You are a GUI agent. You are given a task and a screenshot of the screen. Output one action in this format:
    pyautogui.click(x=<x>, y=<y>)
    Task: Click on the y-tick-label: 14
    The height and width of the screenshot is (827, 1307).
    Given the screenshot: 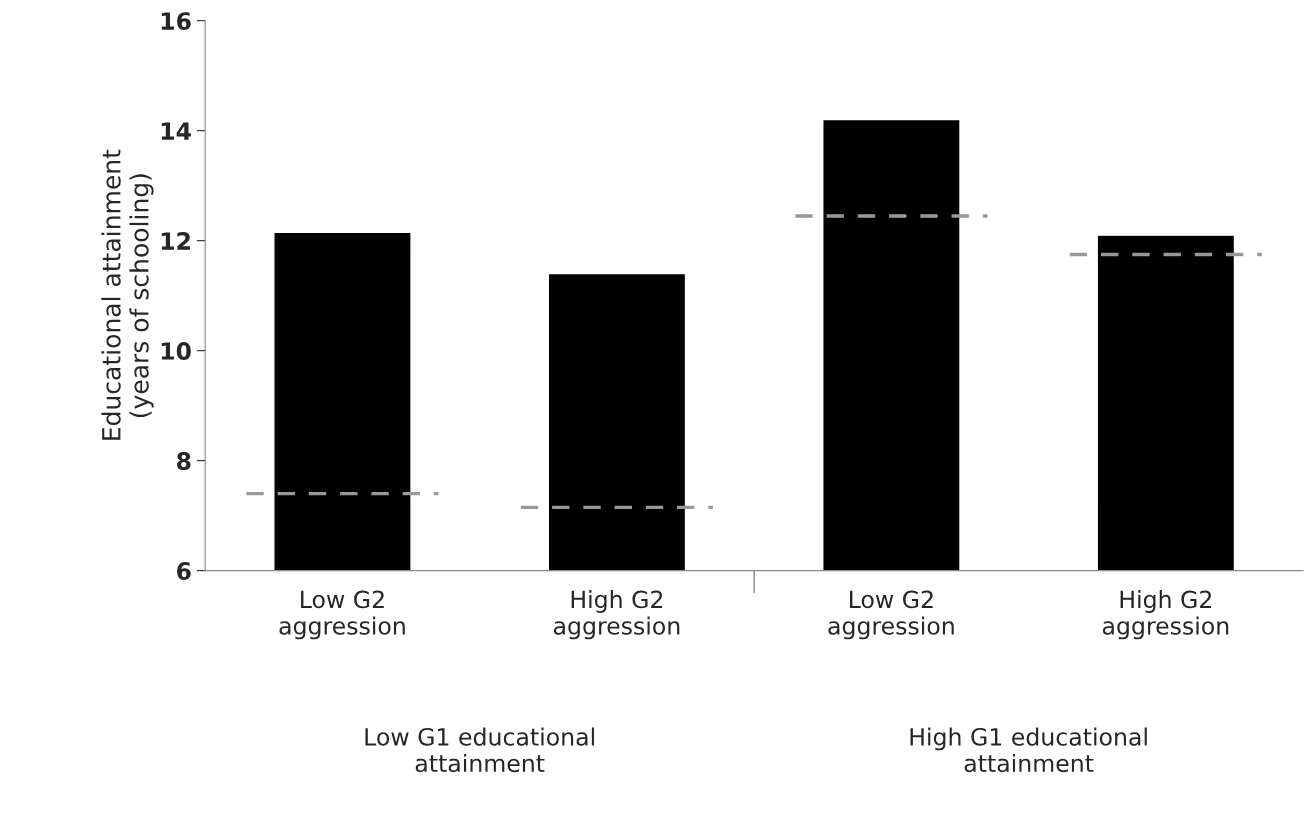 What is the action you would take?
    pyautogui.click(x=176, y=131)
    